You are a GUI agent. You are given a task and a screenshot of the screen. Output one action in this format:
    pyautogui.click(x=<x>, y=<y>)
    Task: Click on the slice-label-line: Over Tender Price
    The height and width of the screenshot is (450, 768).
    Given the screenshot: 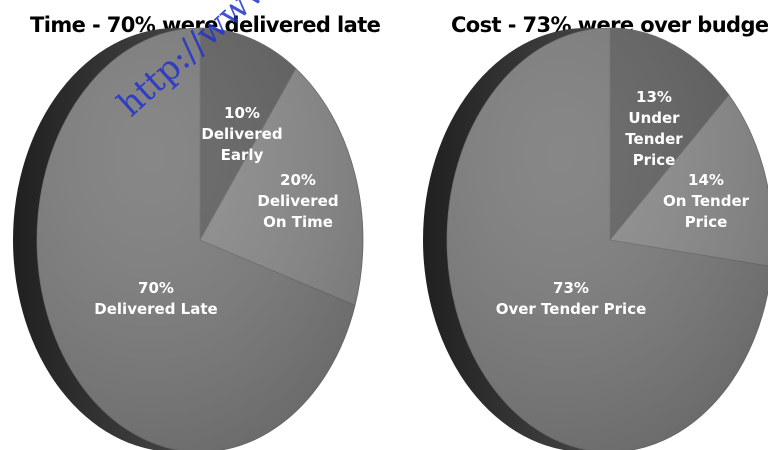 What is the action you would take?
    pyautogui.click(x=571, y=309)
    